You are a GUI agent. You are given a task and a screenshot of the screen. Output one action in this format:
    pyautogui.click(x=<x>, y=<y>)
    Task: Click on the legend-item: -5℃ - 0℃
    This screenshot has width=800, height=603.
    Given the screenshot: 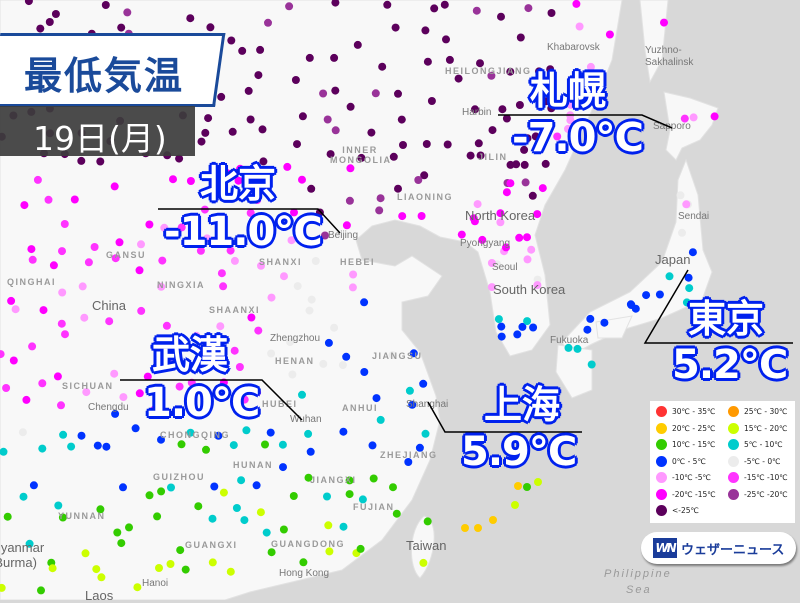 What is the action you would take?
    pyautogui.click(x=754, y=461)
    